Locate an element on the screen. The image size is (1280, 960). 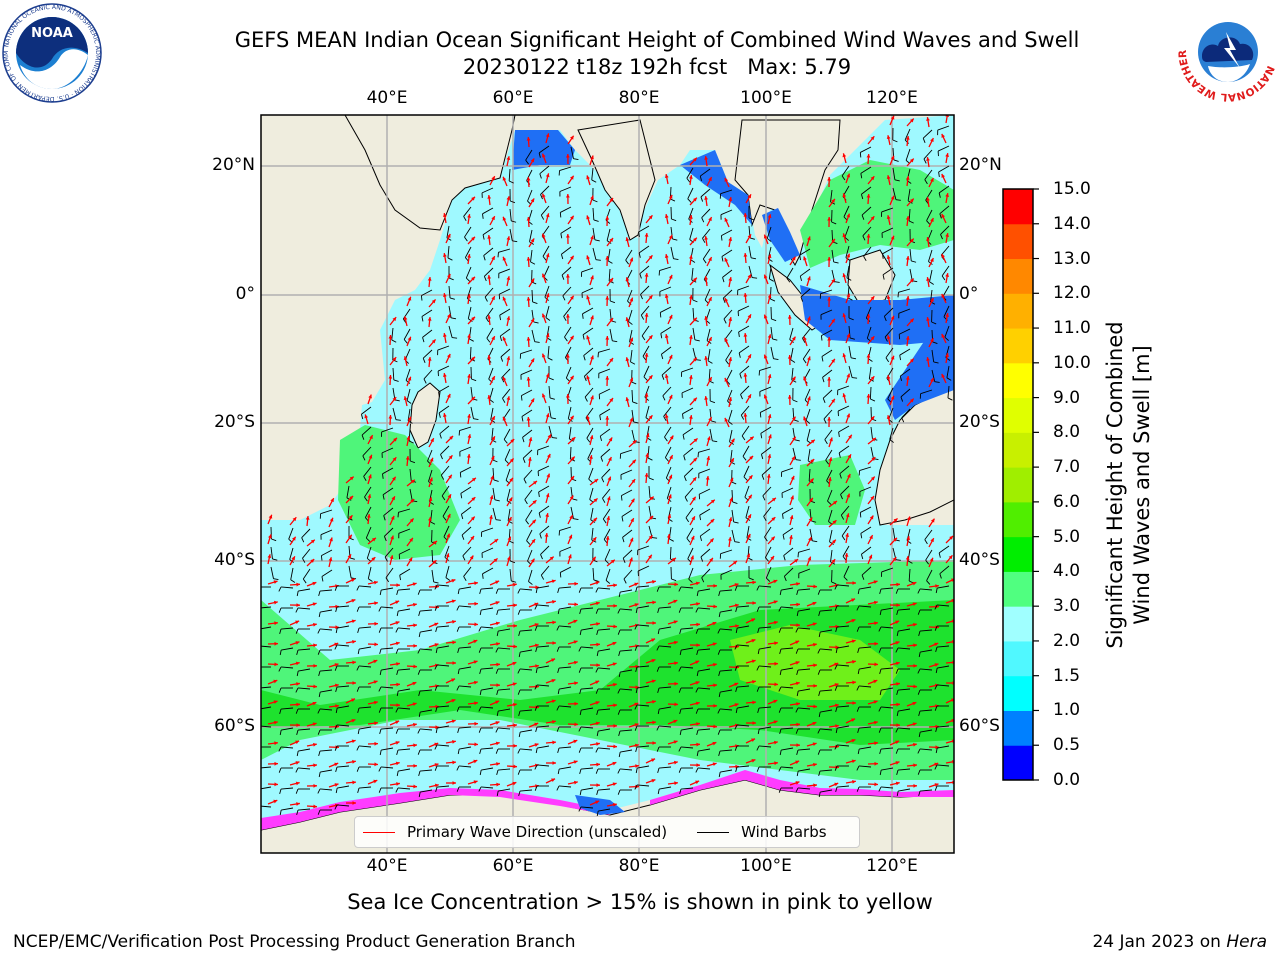
wave-direction-arrow is located at coordinates (949, 622).